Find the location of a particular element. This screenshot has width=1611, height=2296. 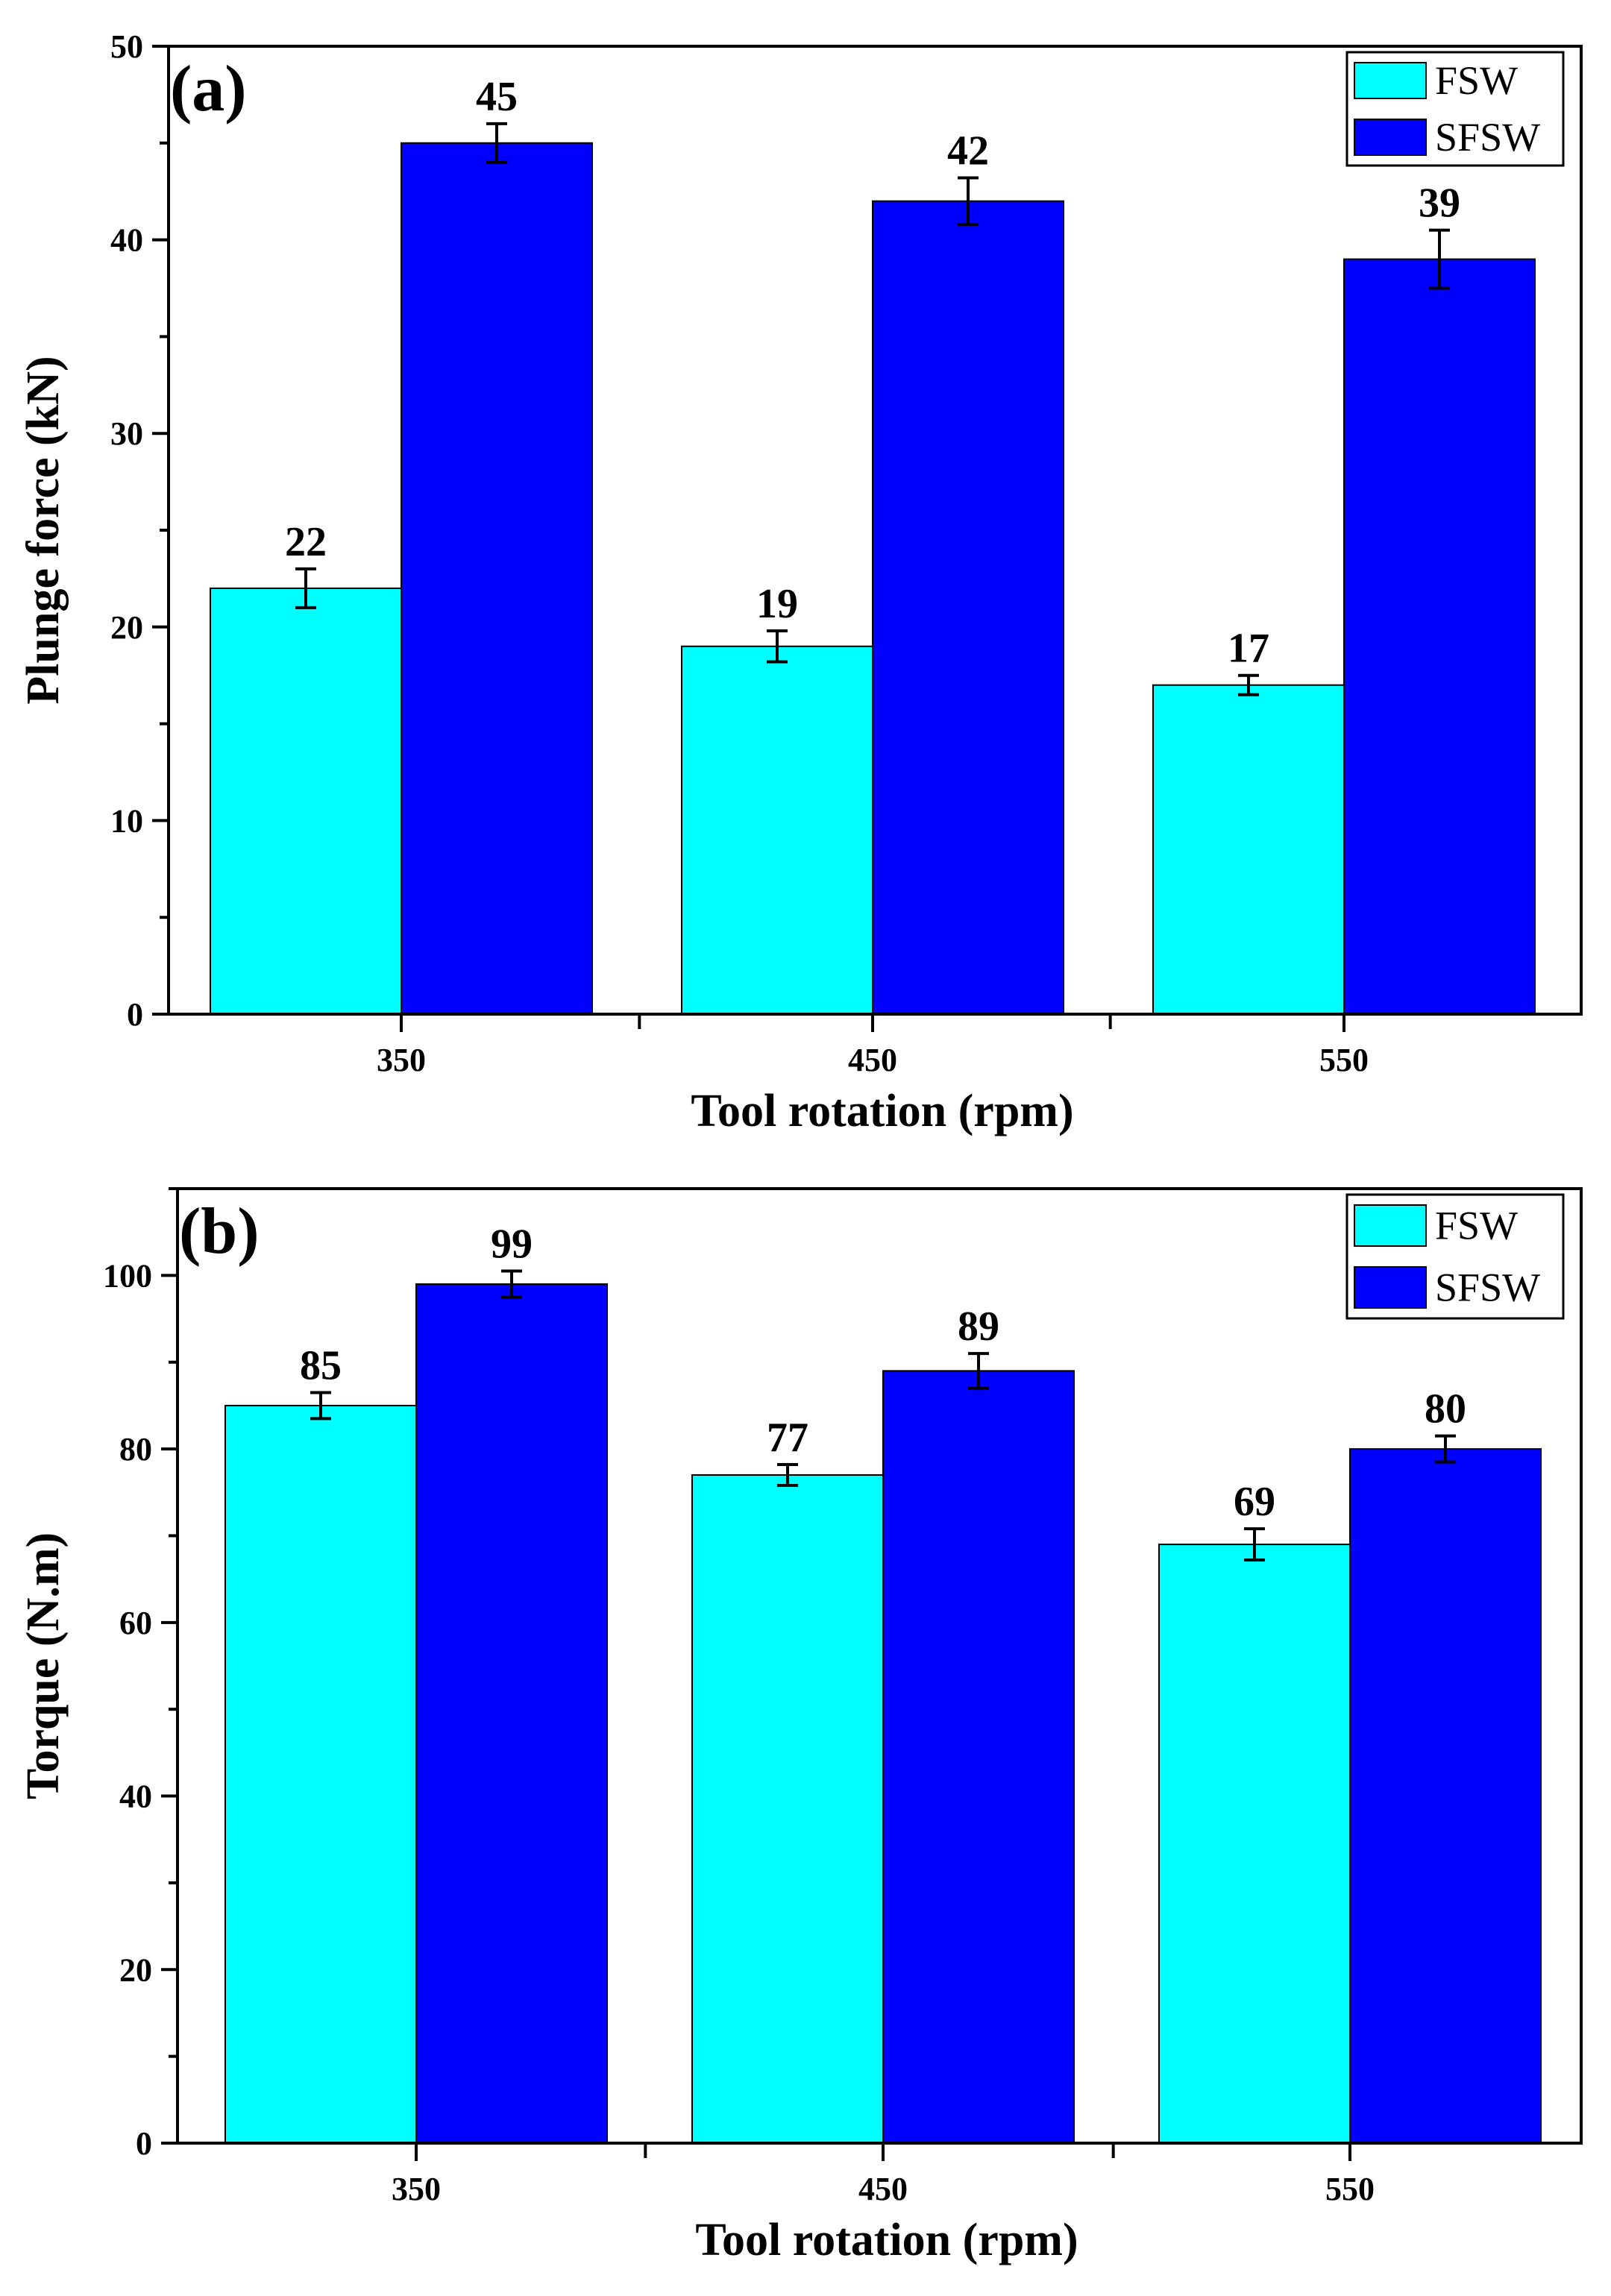

y-axis-title: Torque (N.m) is located at coordinates (43, 1665).